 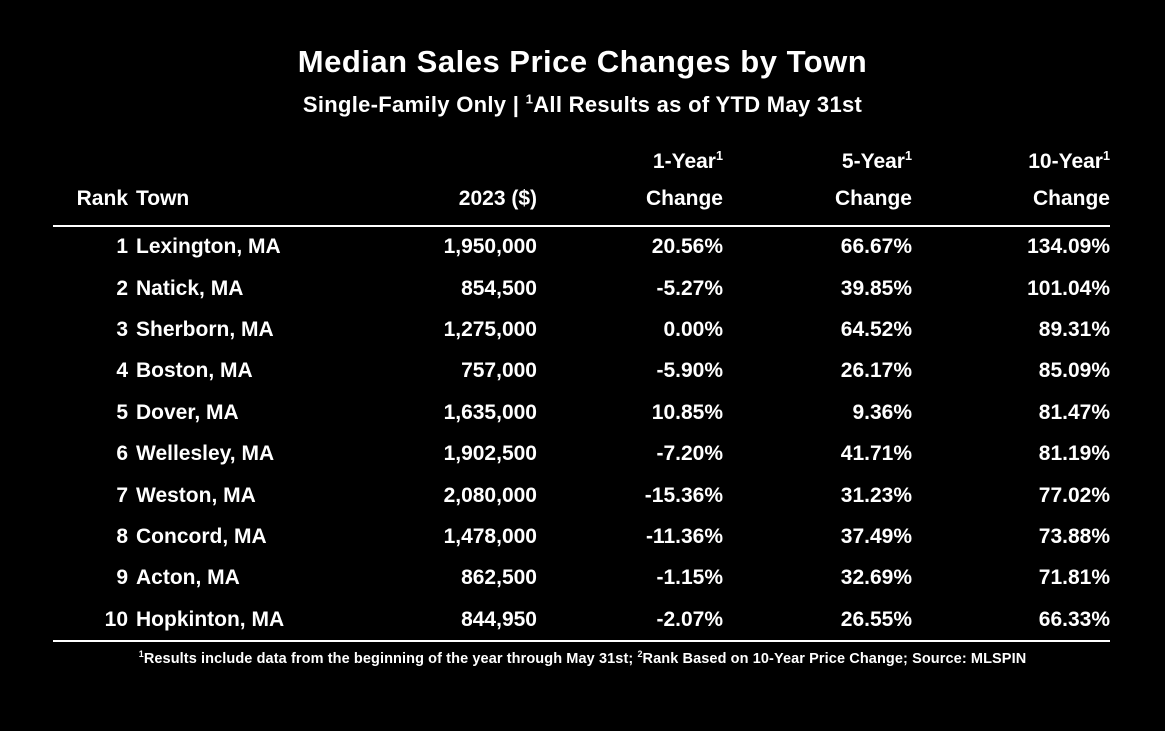 I want to click on table-row: 4 Boston, MA 757,000 -5.90% 26.17% 85.09%, so click(x=581, y=371).